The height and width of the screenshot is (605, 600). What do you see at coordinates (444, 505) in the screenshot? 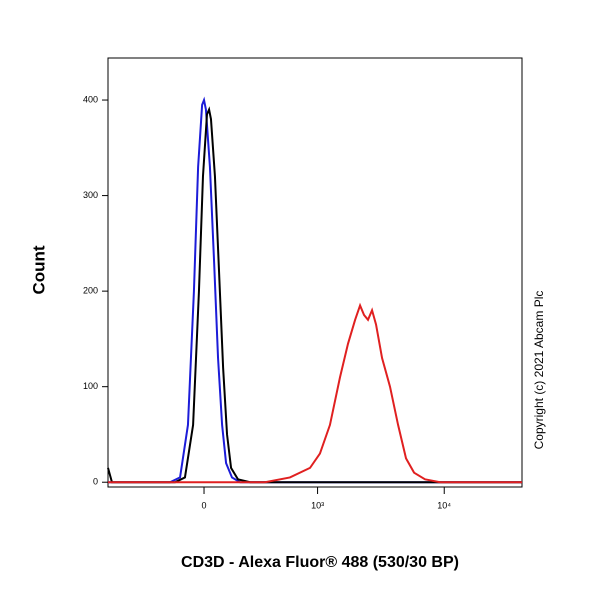
I see `x-tick-label: 10⁴` at bounding box center [444, 505].